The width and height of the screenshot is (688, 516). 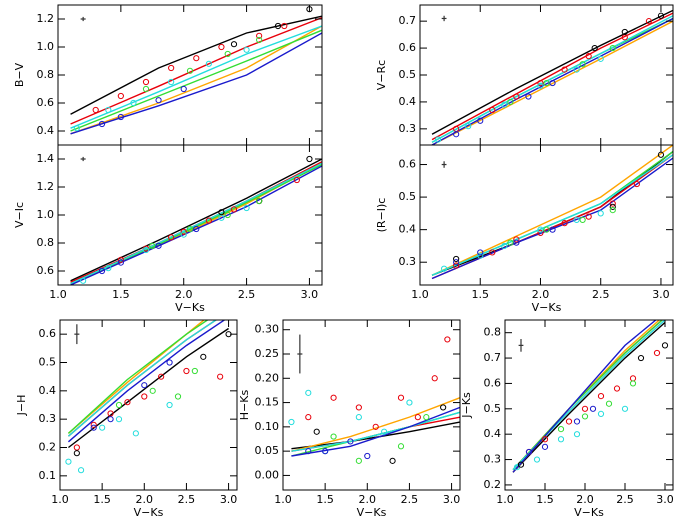 What do you see at coordinates (48, 475) in the screenshot?
I see `y-tick-label: 0.1` at bounding box center [48, 475].